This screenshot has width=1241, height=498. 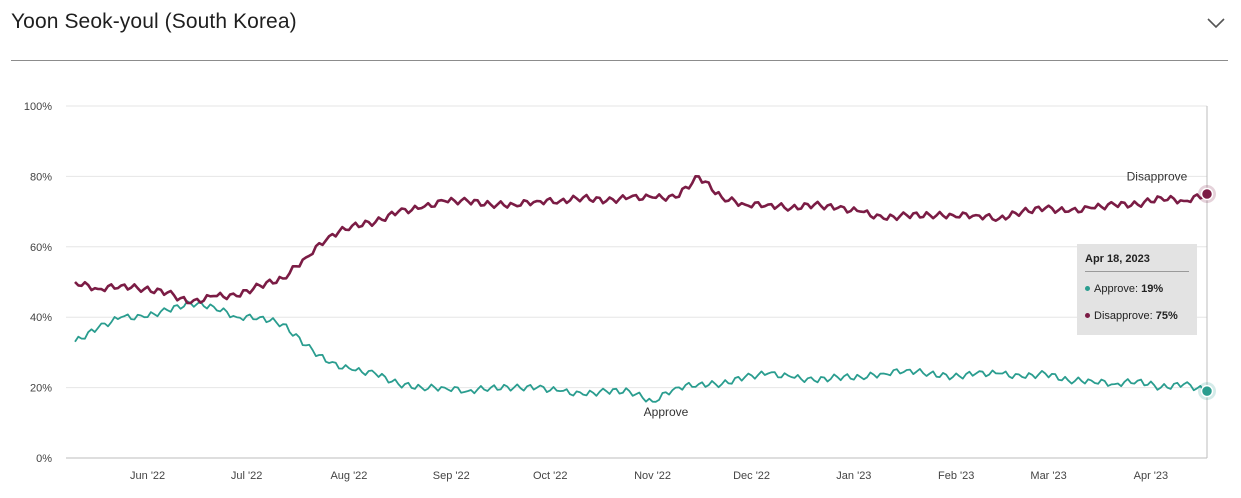 What do you see at coordinates (1216, 23) in the screenshot?
I see `chevron-down-icon` at bounding box center [1216, 23].